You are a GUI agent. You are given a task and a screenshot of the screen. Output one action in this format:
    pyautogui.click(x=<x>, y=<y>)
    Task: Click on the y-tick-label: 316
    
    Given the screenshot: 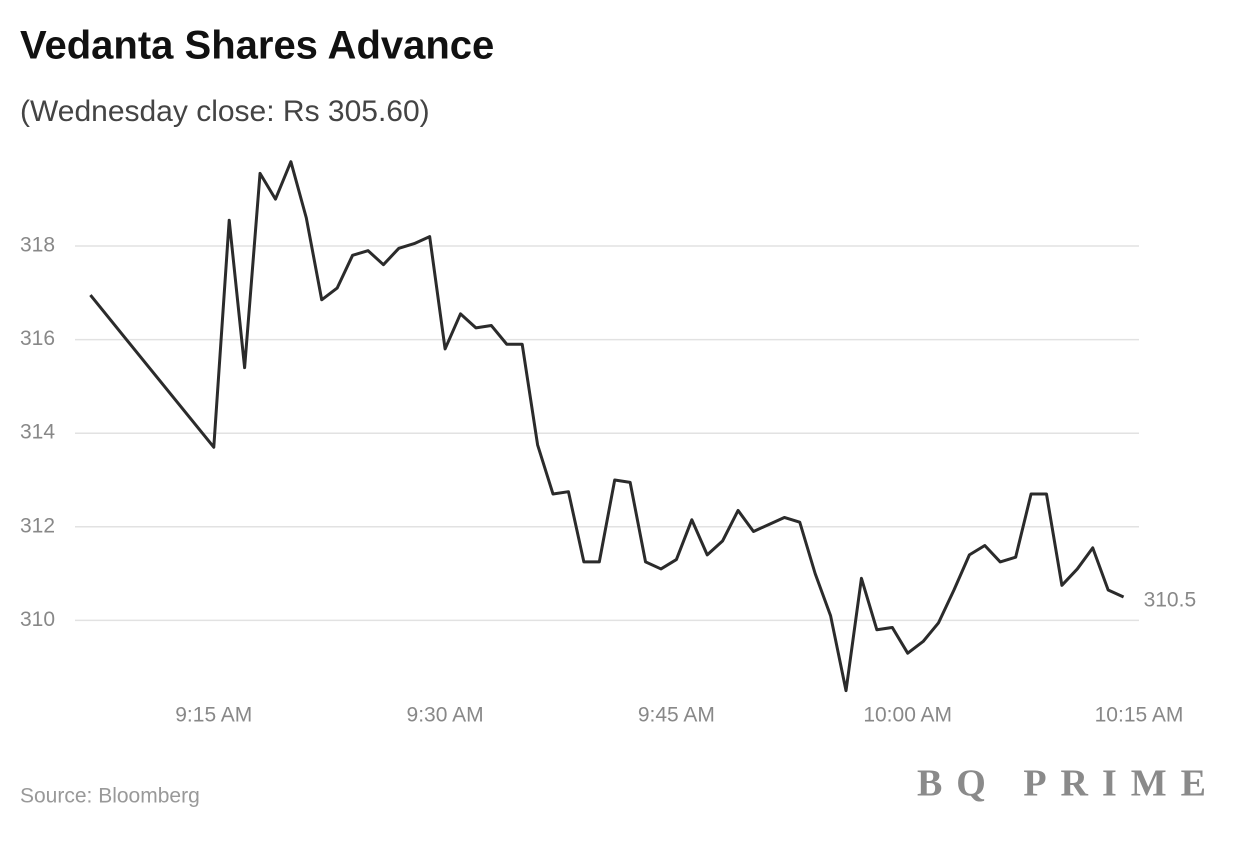 What is the action you would take?
    pyautogui.click(x=37, y=338)
    